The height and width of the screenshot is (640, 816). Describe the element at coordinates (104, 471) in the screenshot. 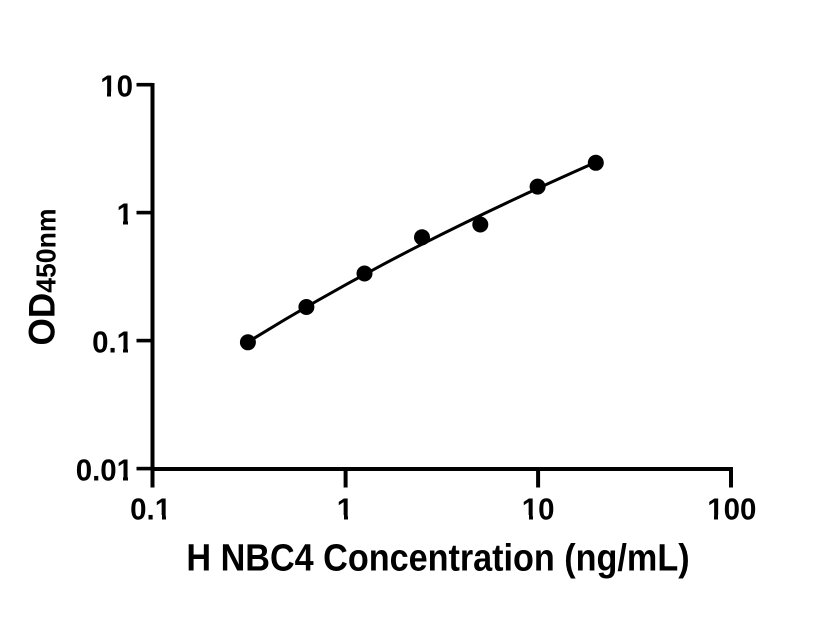

I see `svg-text: 0.01` at that location.